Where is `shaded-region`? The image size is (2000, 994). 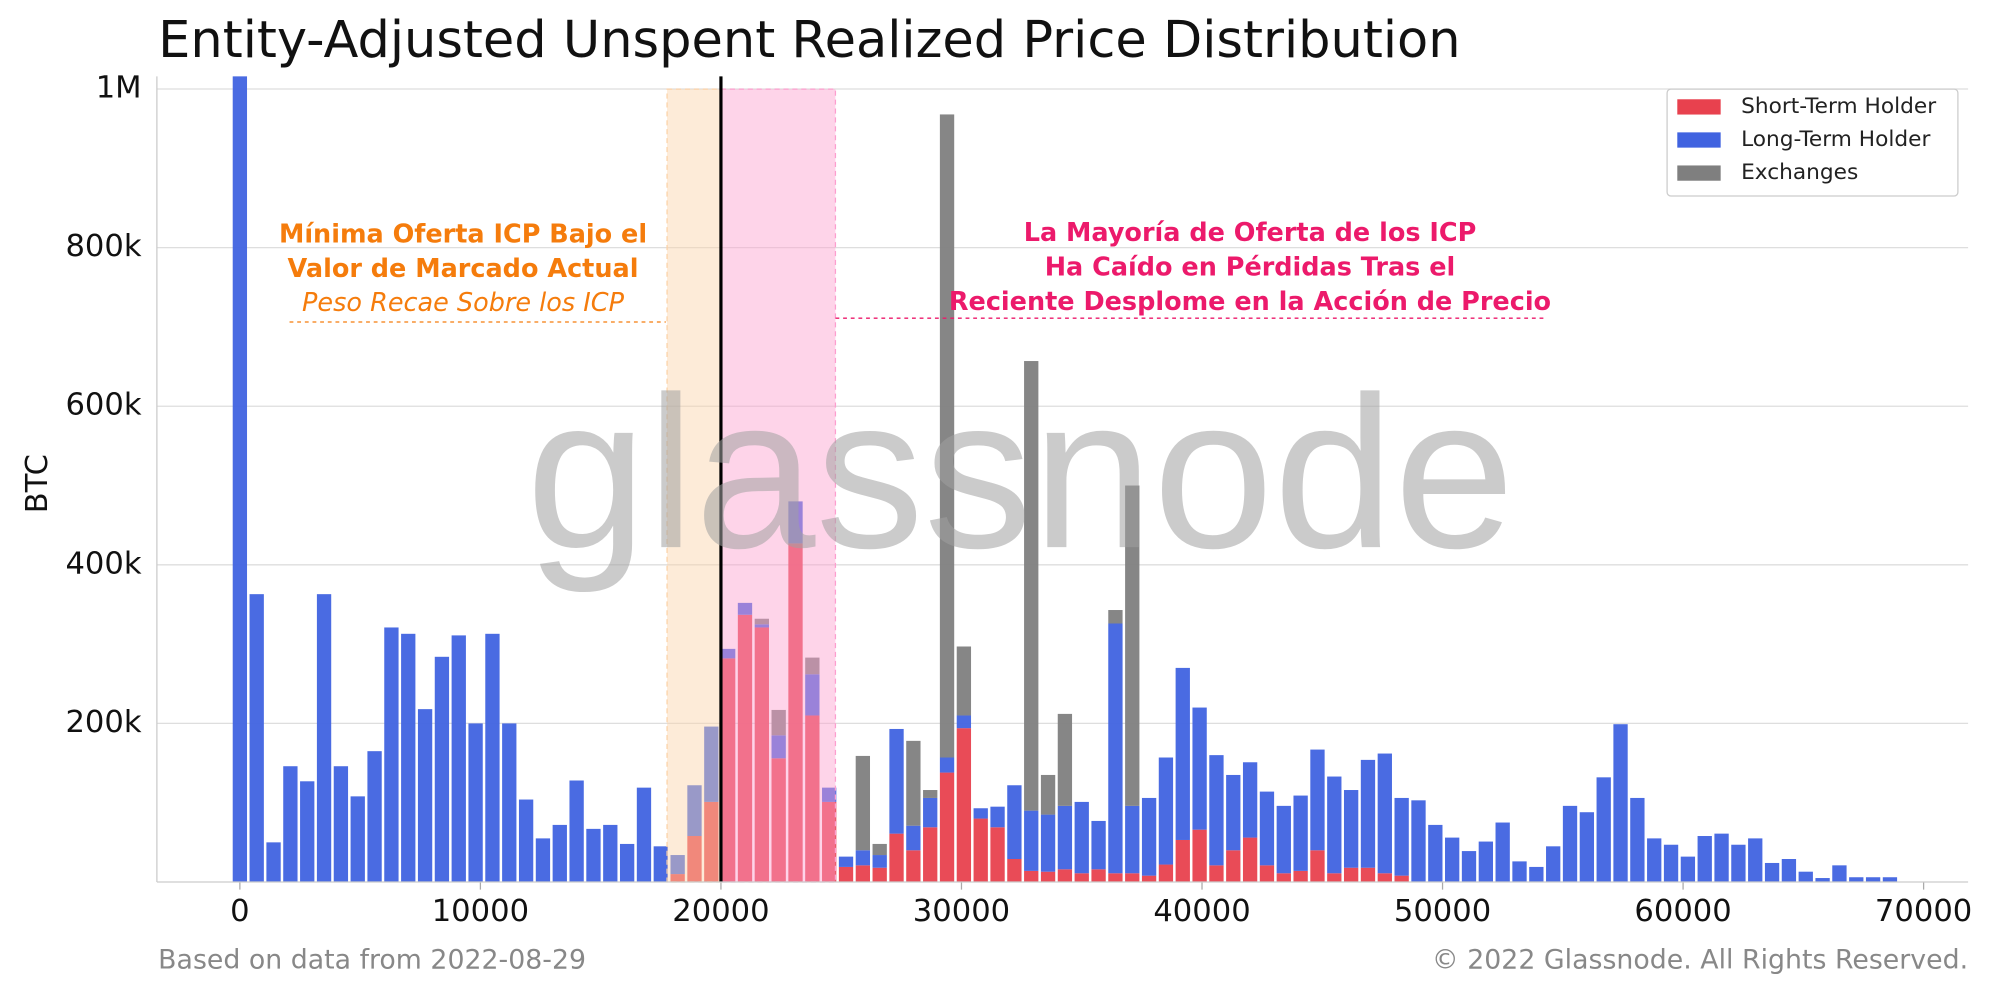 shaded-region is located at coordinates (694, 485).